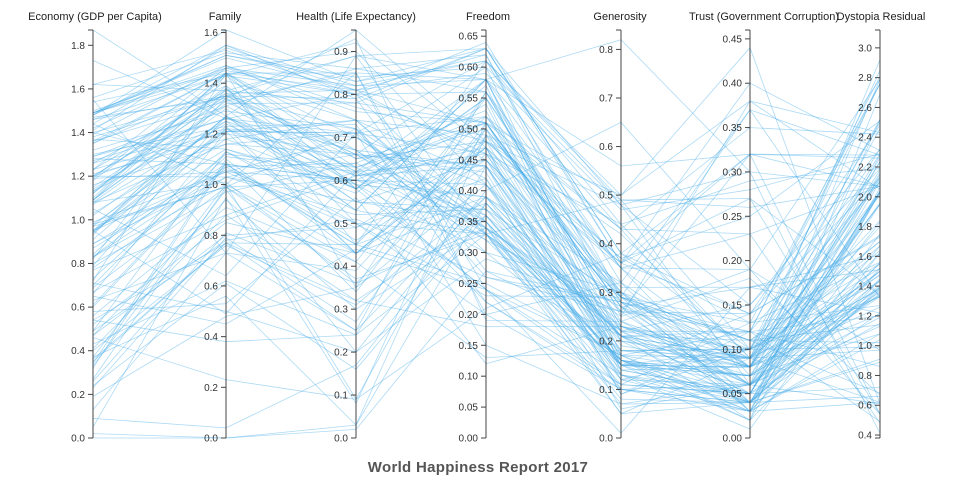  Describe the element at coordinates (478, 467) in the screenshot. I see `chart-title: World Happiness Report 2017` at that location.